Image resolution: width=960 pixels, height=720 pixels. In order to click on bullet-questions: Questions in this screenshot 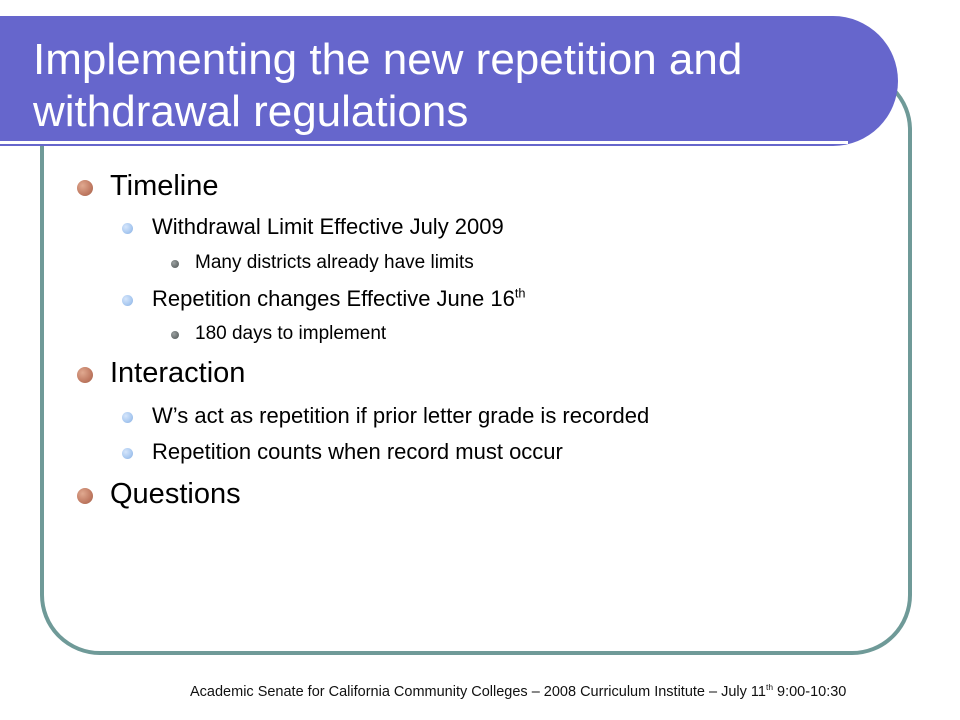, I will do `click(159, 494)`.